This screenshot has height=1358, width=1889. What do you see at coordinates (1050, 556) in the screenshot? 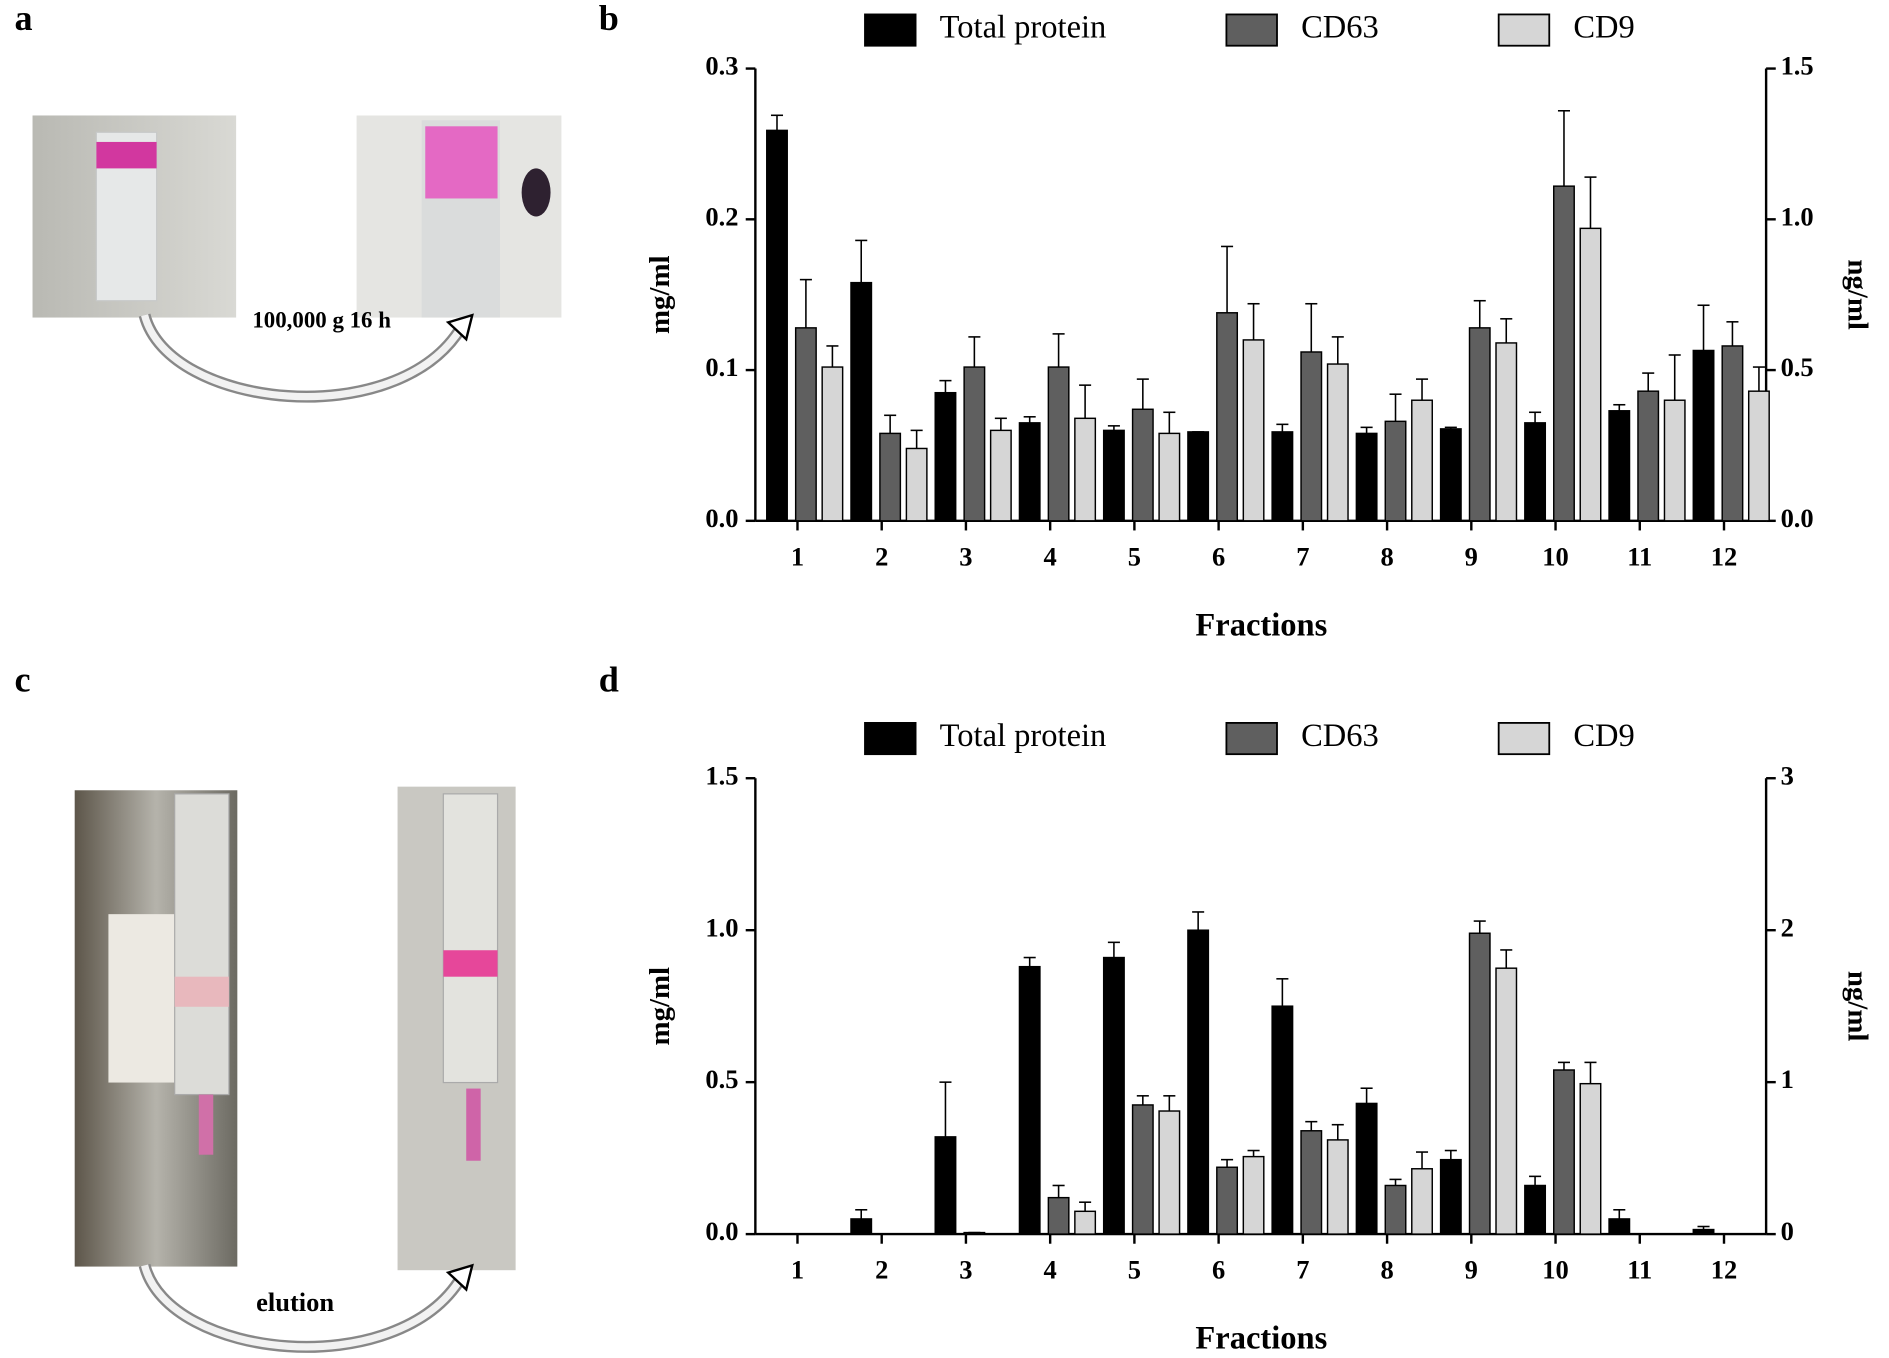
I see `x-tick-label: 4` at bounding box center [1050, 556].